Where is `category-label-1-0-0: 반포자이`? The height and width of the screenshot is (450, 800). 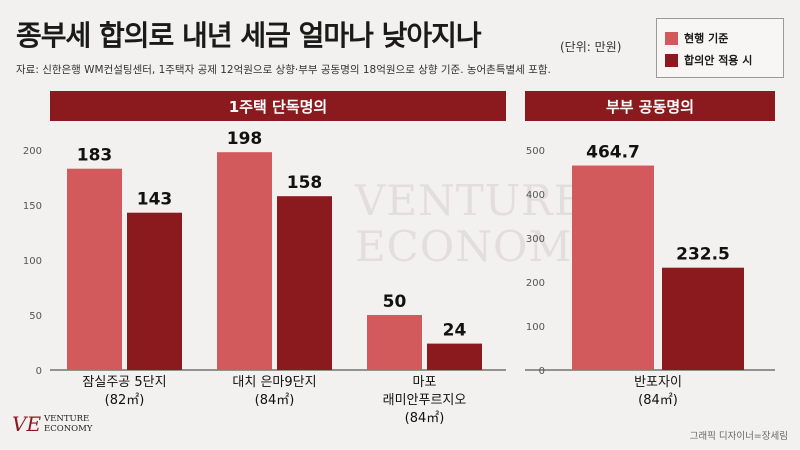 category-label-1-0-0: 반포자이 is located at coordinates (658, 382).